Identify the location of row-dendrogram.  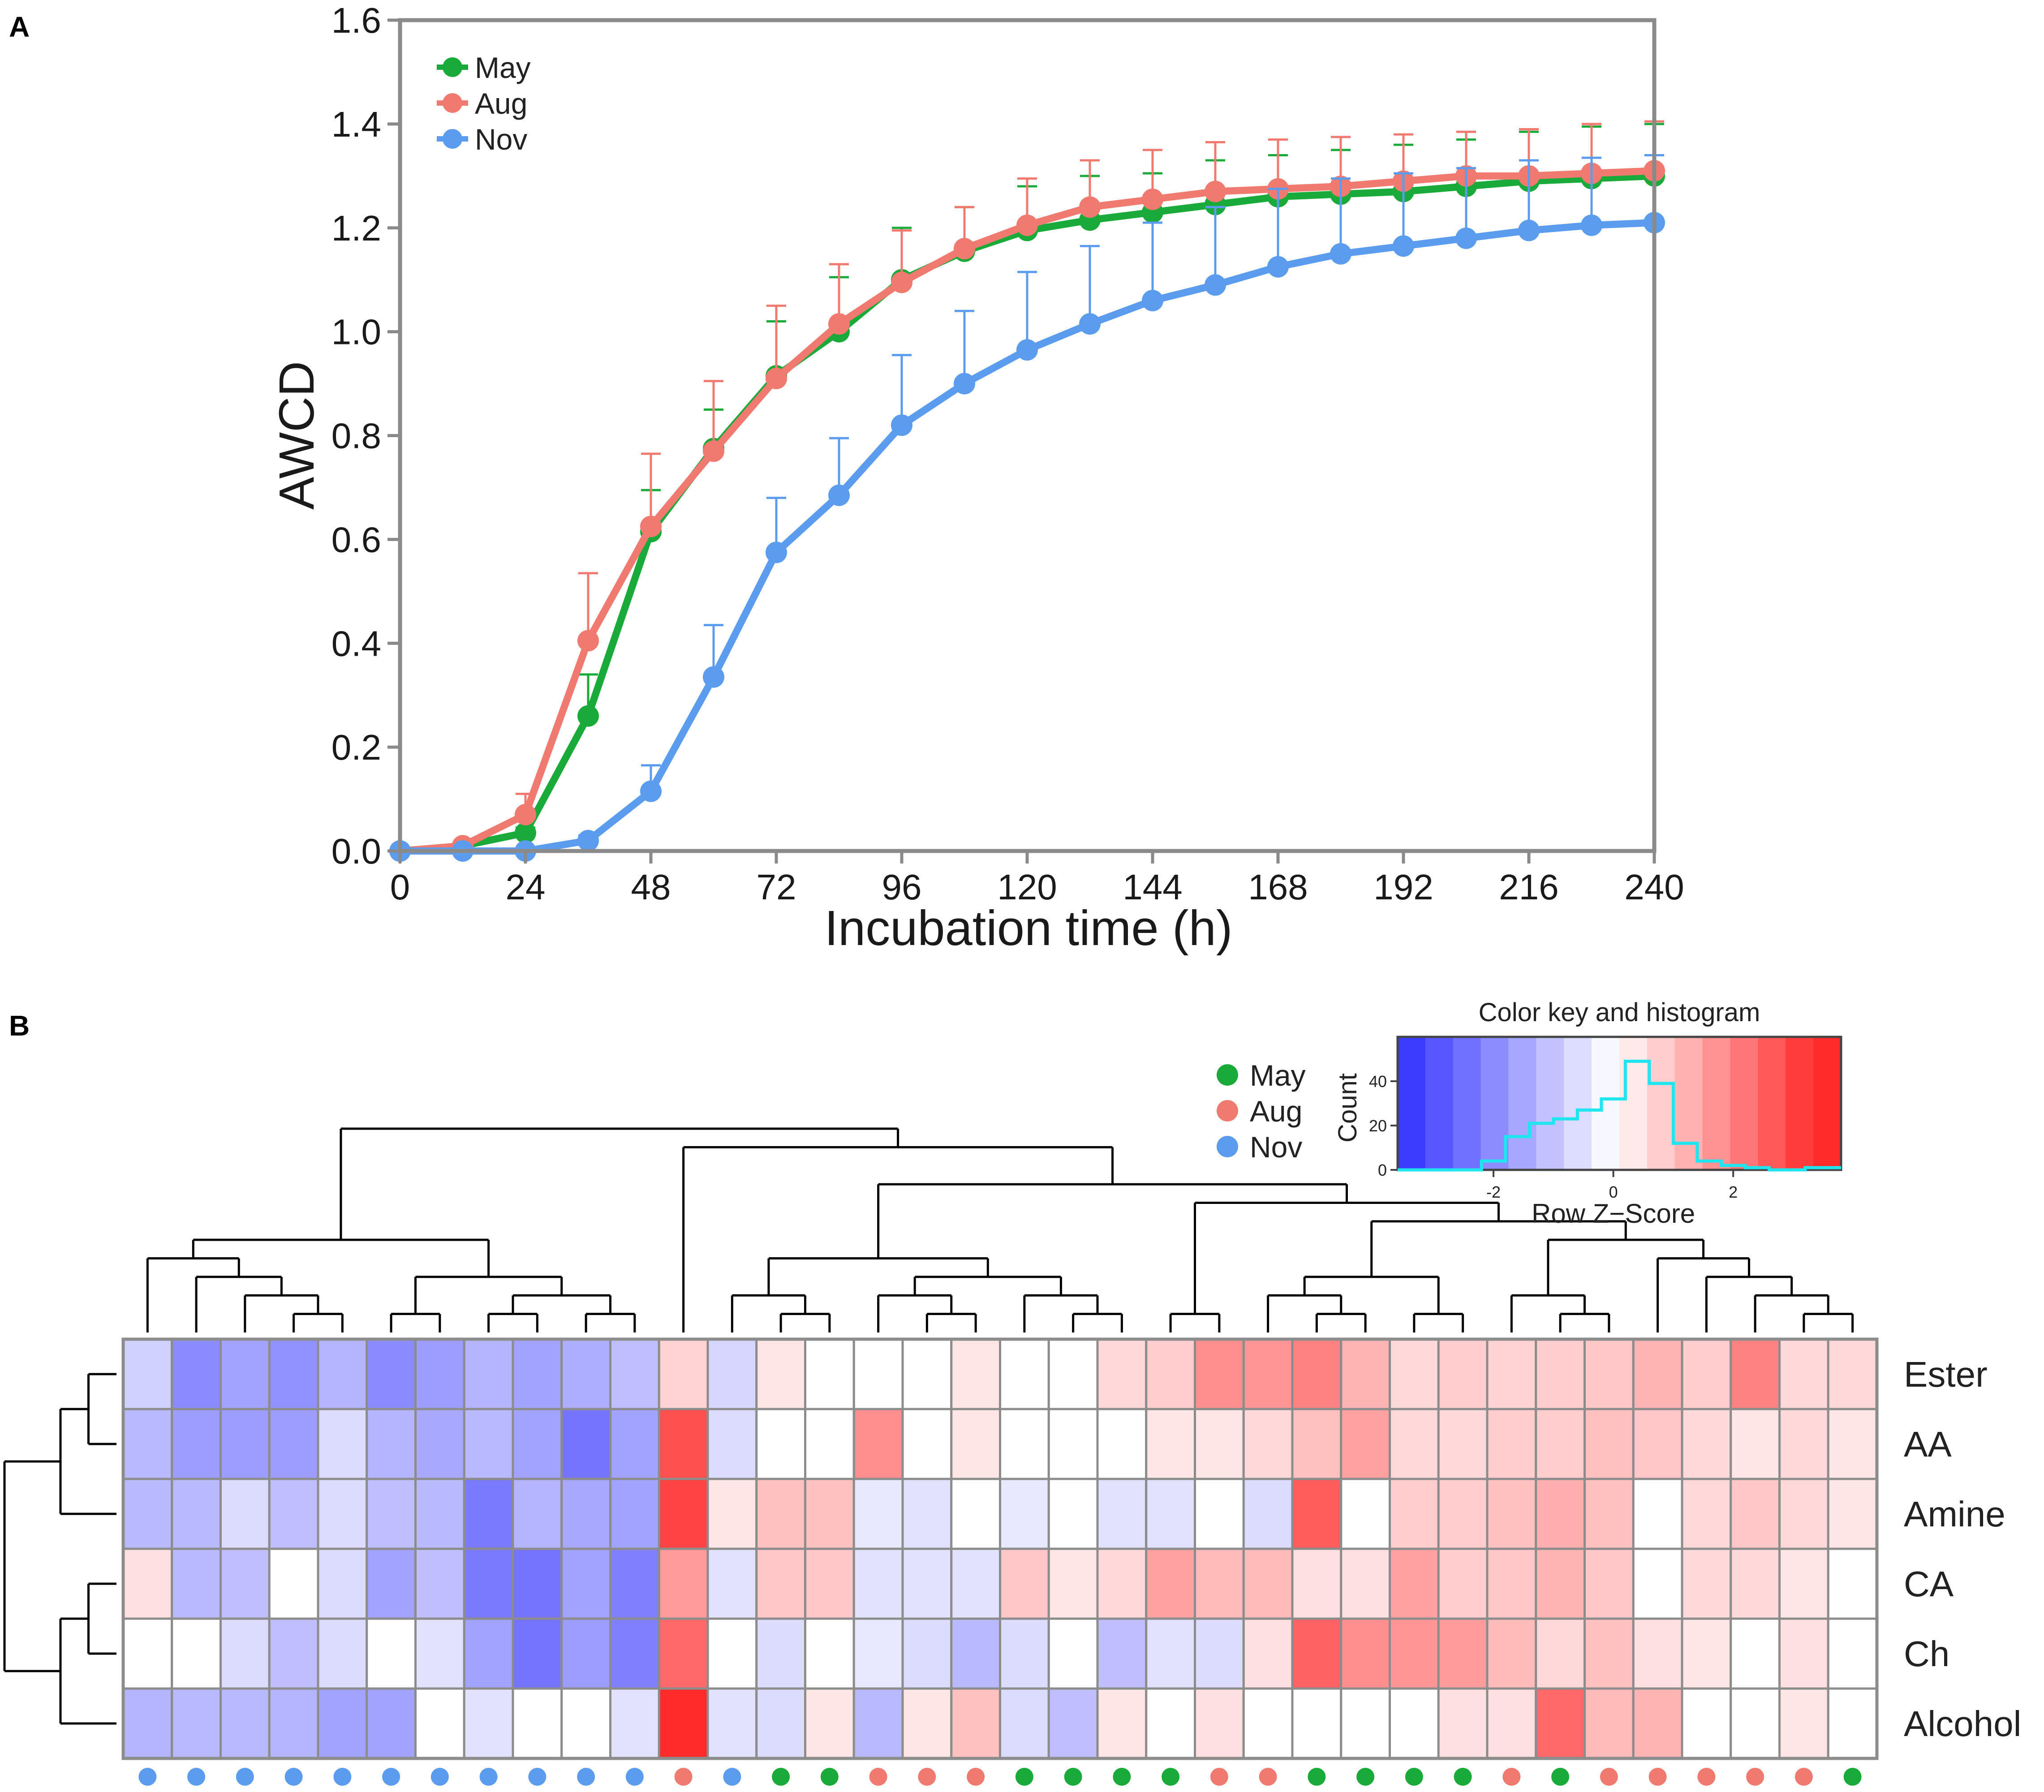
(60, 1549).